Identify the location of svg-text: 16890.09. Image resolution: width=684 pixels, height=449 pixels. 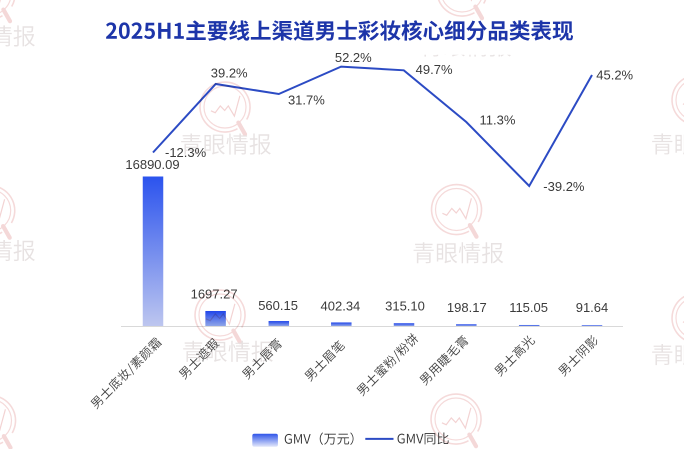
(152, 164).